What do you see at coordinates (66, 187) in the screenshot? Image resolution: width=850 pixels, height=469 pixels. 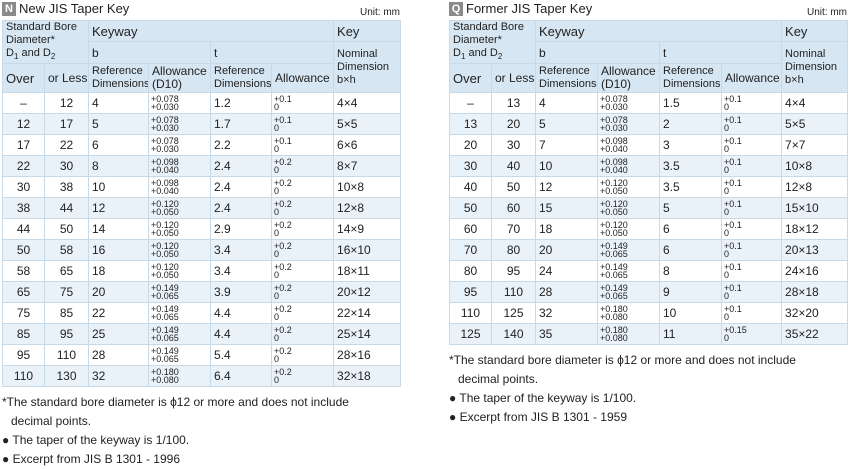 I see `or-less-cell: 38` at bounding box center [66, 187].